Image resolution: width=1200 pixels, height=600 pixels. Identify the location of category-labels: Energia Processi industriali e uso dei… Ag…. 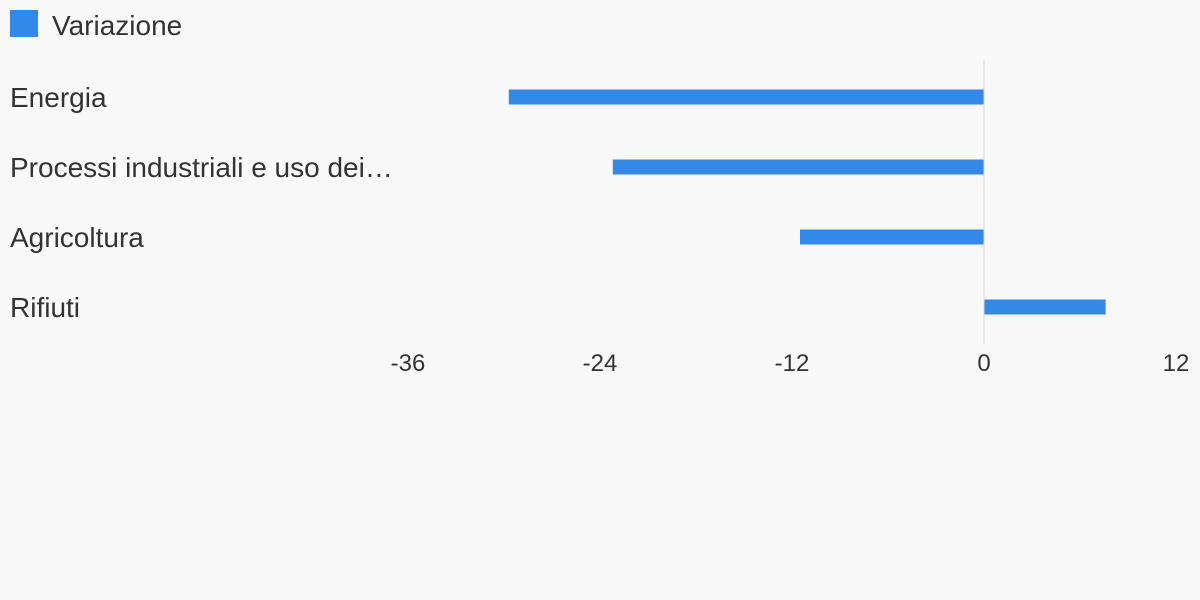
(201, 202).